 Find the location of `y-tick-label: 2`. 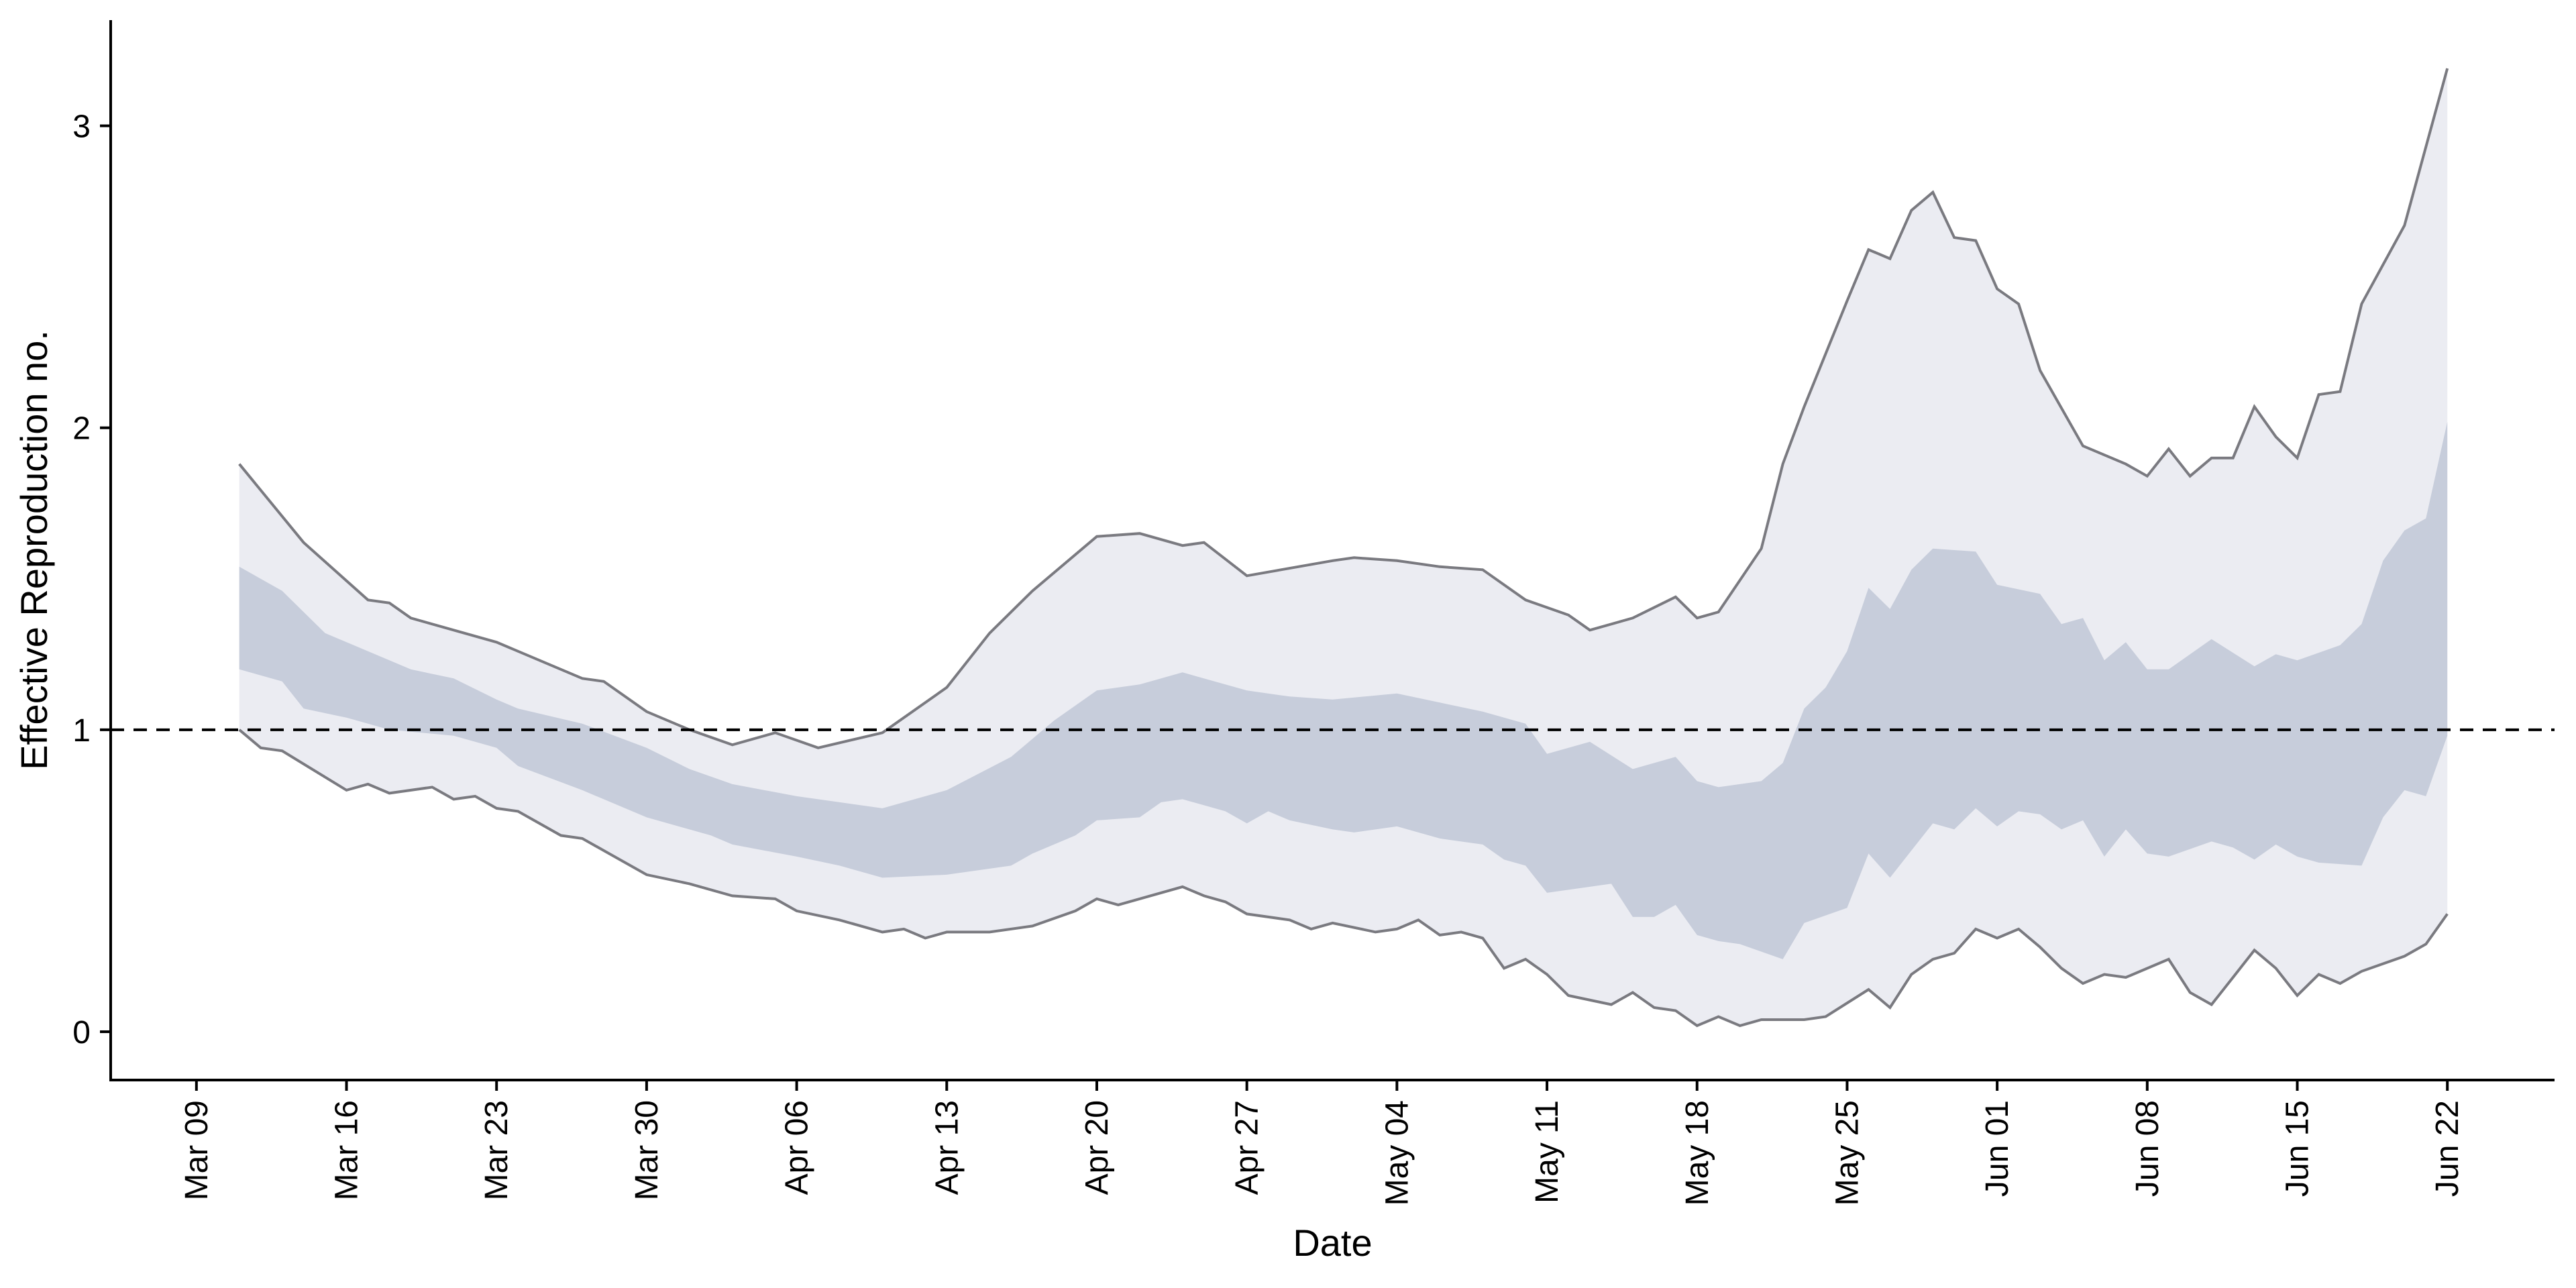

y-tick-label: 2 is located at coordinates (81, 429).